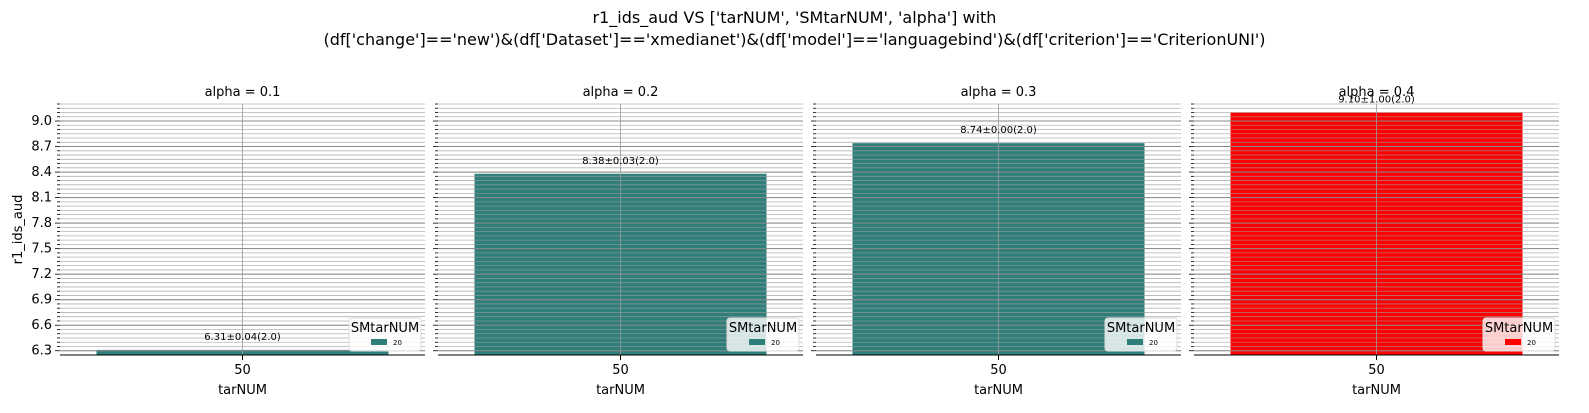 This screenshot has height=413, width=1589. I want to click on y-tick-label: 8.7, so click(41, 147).